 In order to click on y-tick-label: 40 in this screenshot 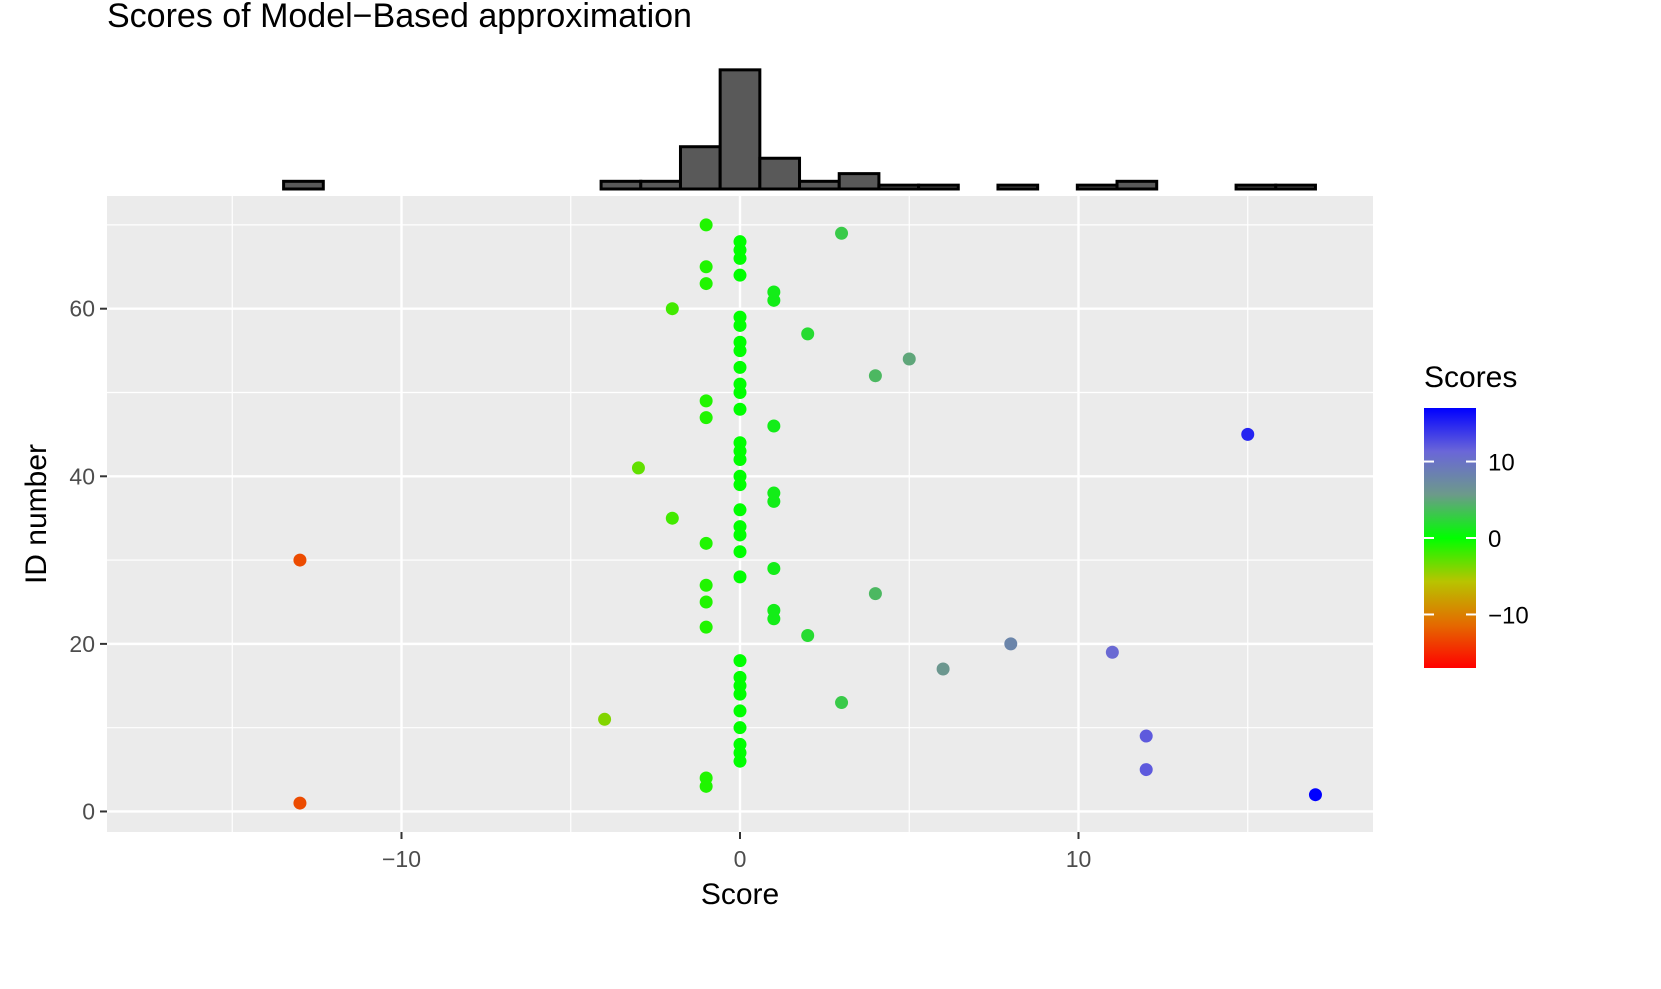, I will do `click(82, 476)`.